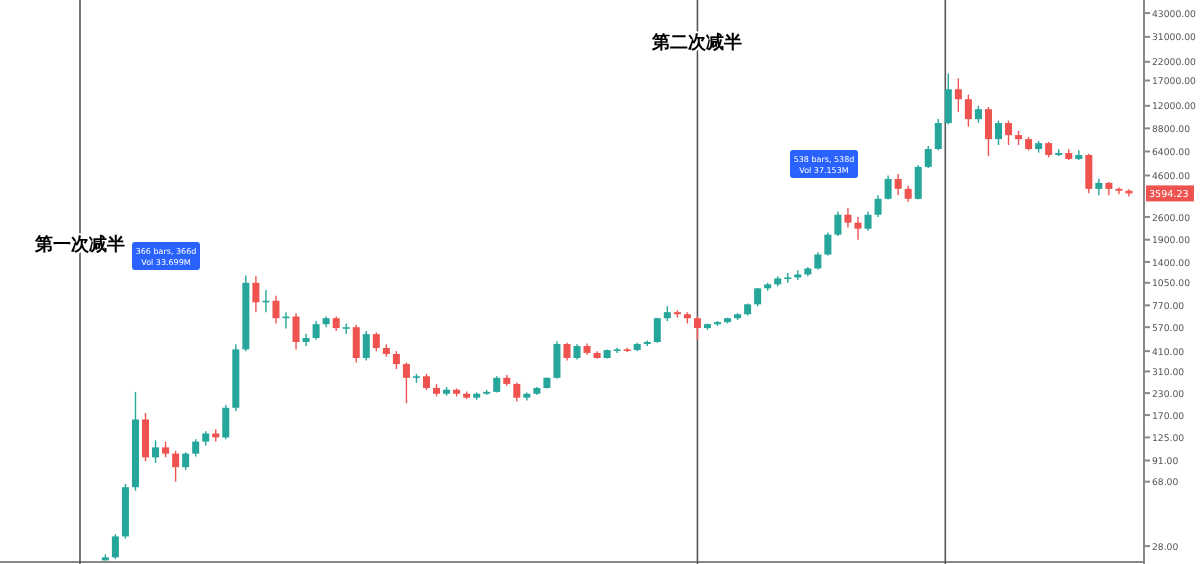 The height and width of the screenshot is (564, 1200). What do you see at coordinates (78, 245) in the screenshot?
I see `annotation: 第一次减半` at bounding box center [78, 245].